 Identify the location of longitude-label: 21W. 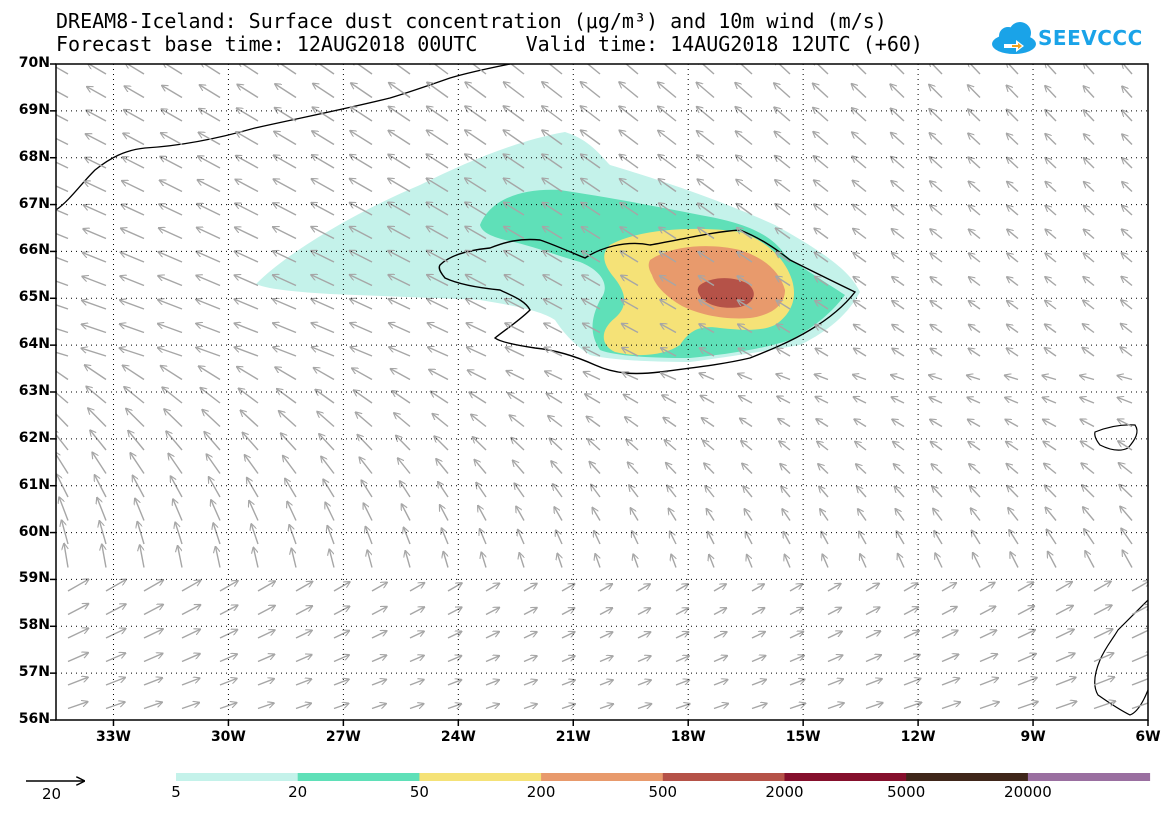
(573, 737).